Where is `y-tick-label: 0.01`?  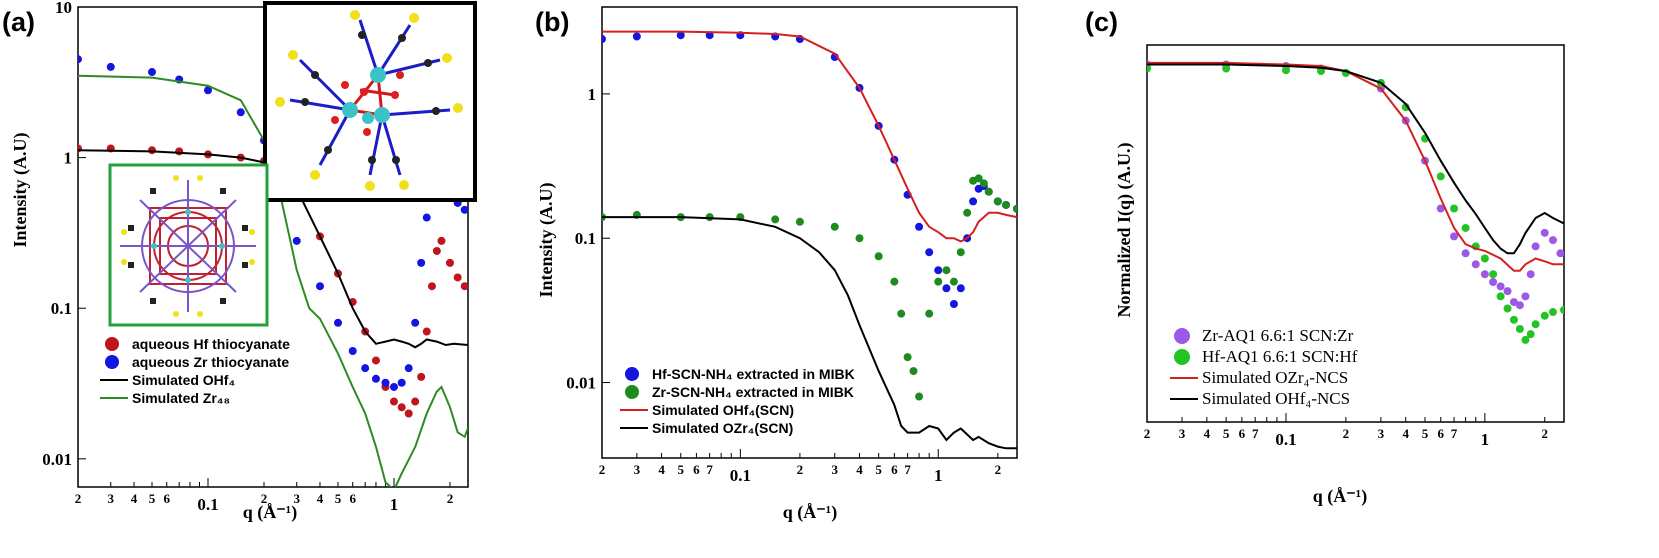 y-tick-label: 0.01 is located at coordinates (581, 383).